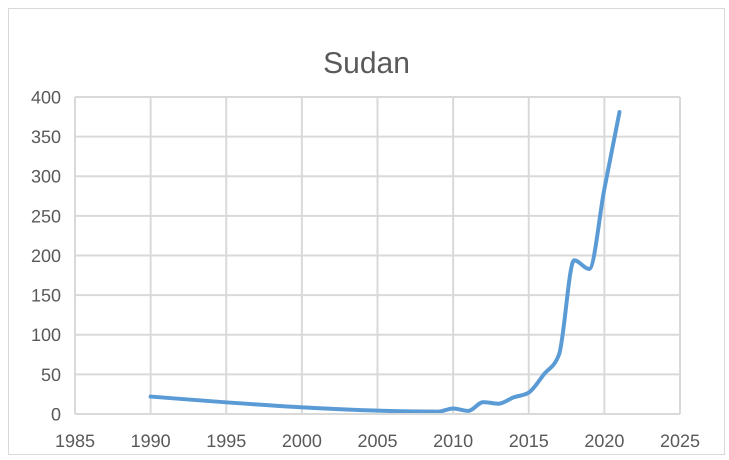 The width and height of the screenshot is (729, 460). I want to click on chart-title: Sudan, so click(366, 64).